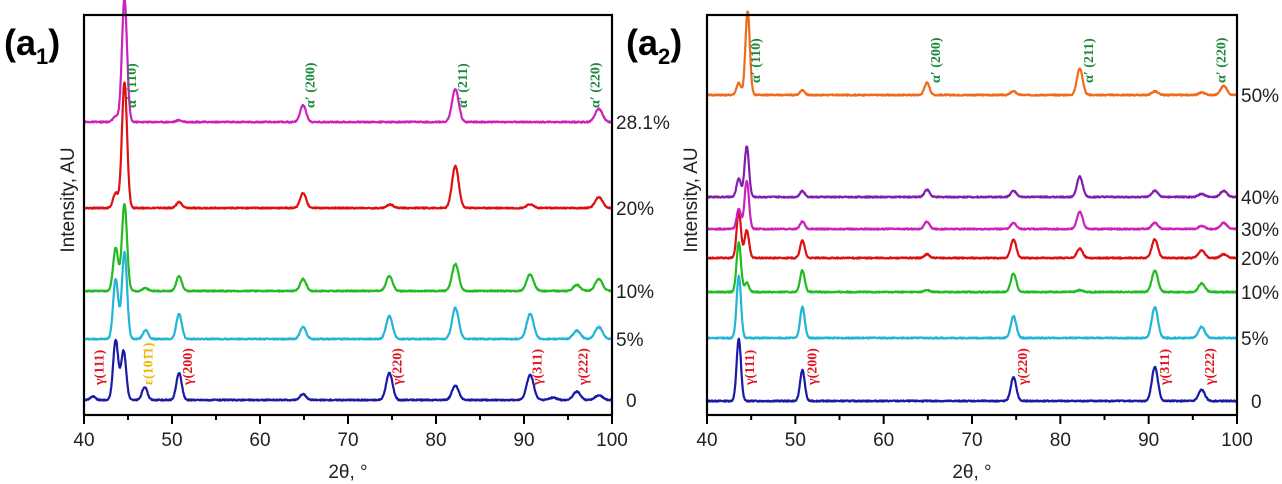 The image size is (1282, 484). What do you see at coordinates (1260, 198) in the screenshot?
I see `series-label: 40%` at bounding box center [1260, 198].